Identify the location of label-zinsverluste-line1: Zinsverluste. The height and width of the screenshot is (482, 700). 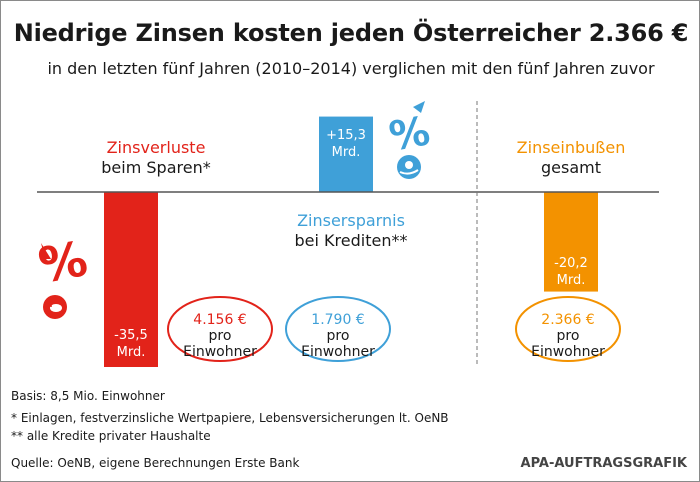
(156, 147).